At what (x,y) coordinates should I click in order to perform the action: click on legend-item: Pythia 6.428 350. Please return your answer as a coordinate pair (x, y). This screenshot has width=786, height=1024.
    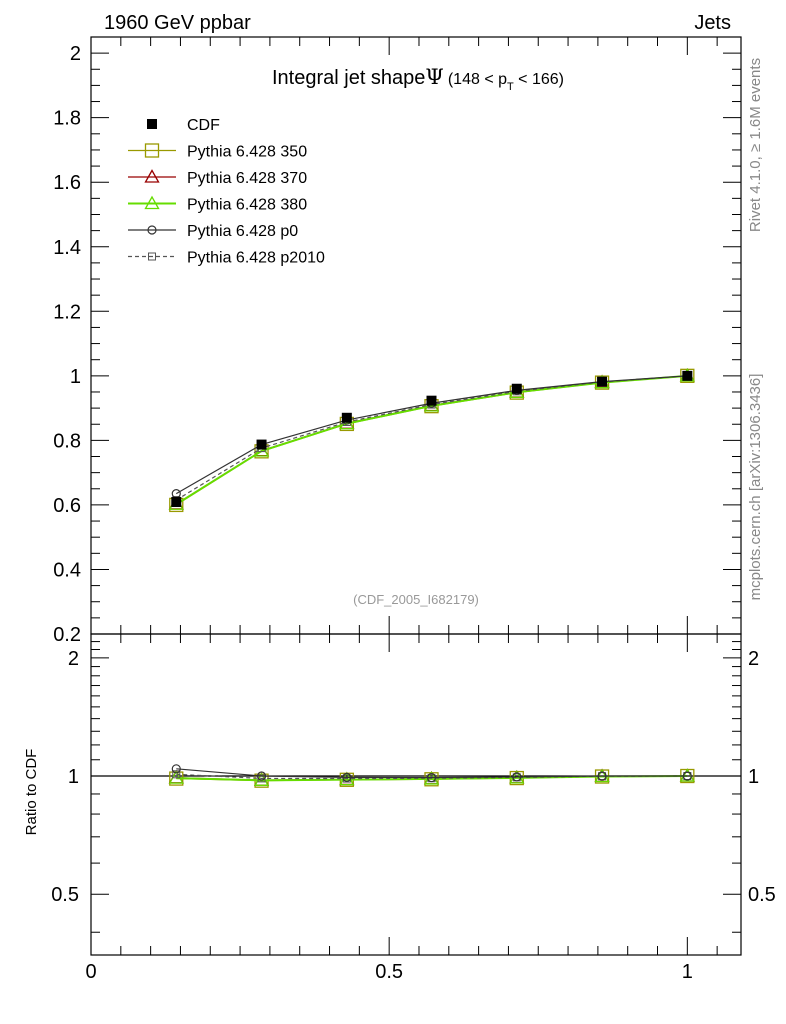
    Looking at the image, I should click on (217, 152).